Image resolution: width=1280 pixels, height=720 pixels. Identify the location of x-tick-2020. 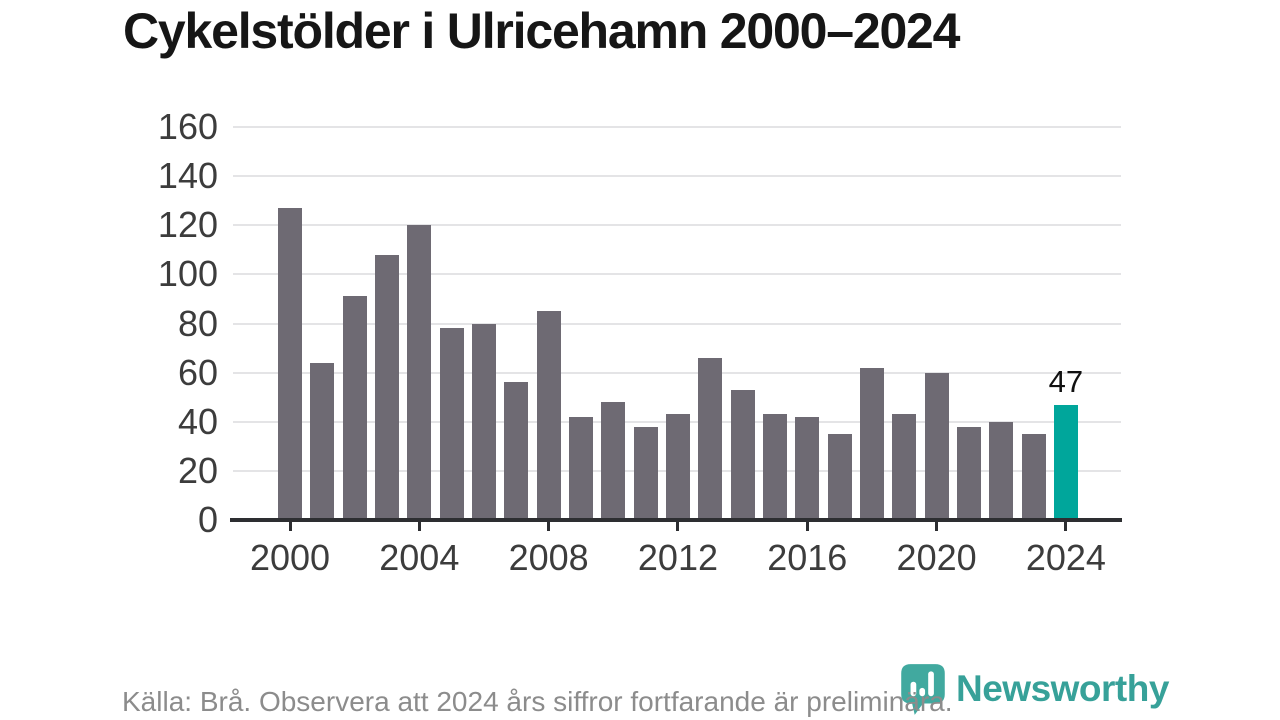
(937, 526).